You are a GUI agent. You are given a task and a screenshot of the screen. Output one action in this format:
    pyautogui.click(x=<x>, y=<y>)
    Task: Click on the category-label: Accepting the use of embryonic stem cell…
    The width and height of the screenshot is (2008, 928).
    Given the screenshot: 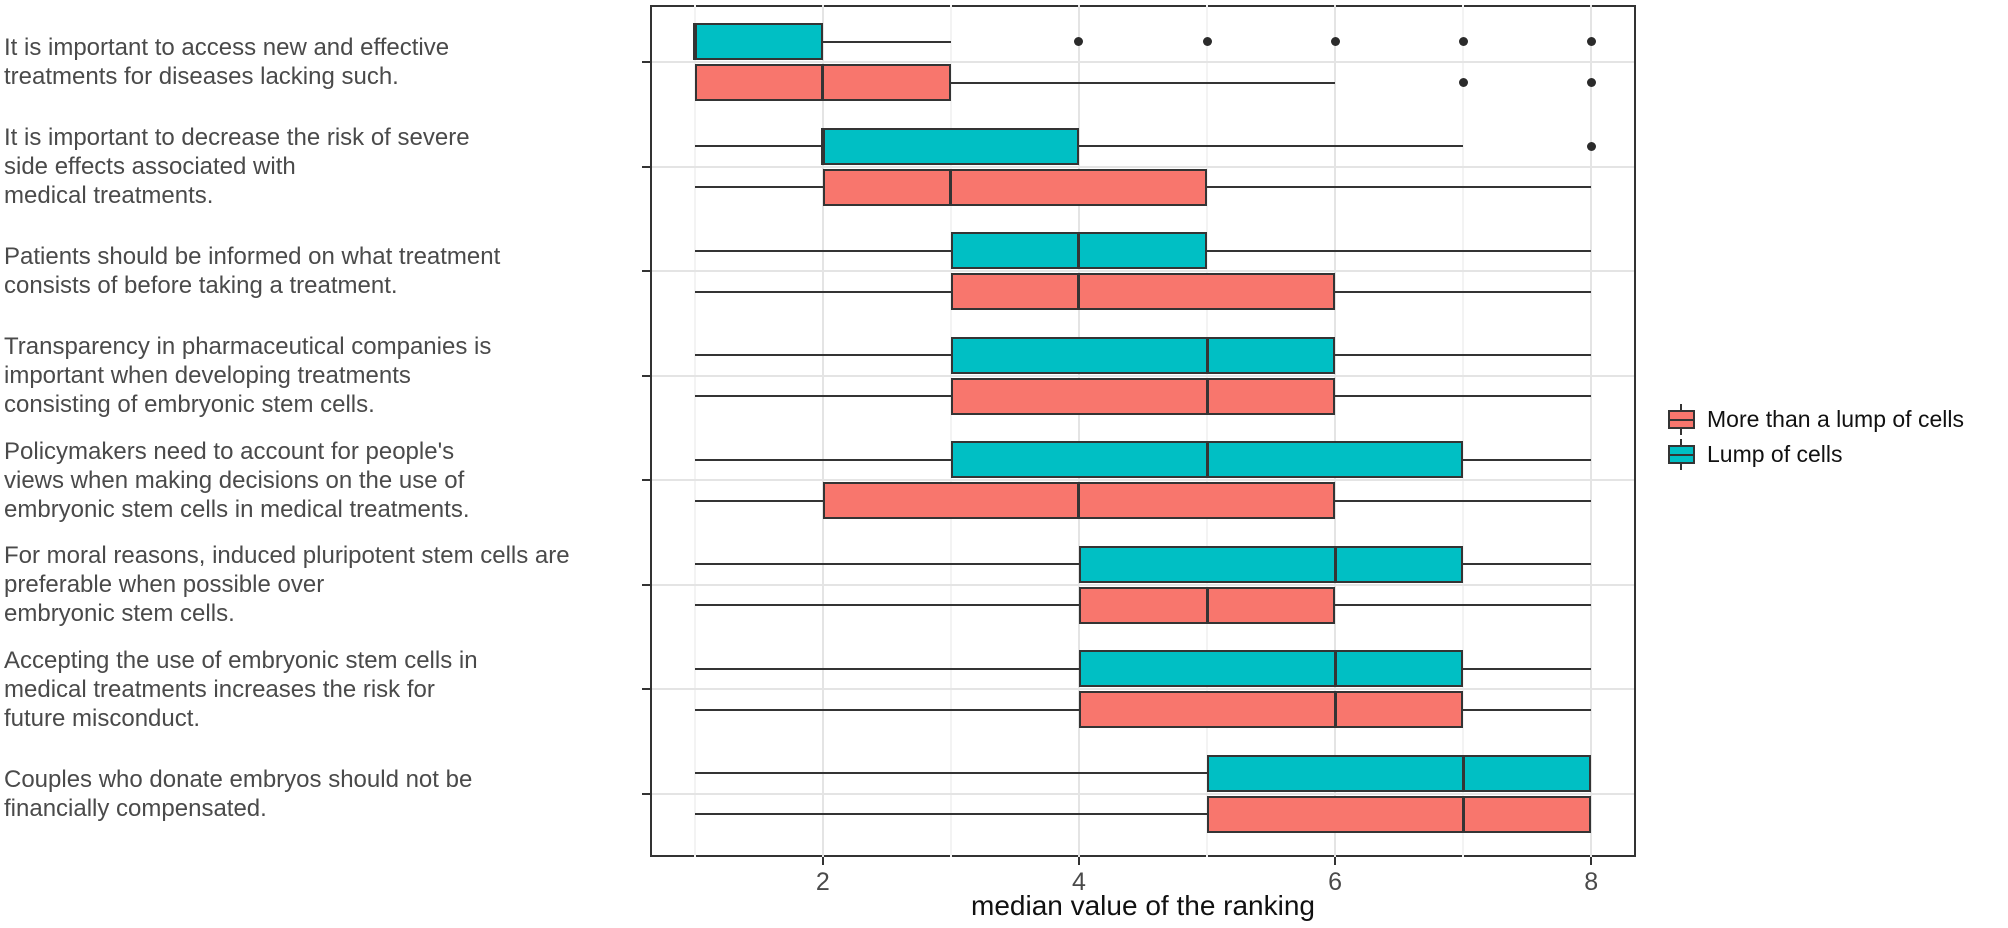 What is the action you would take?
    pyautogui.click(x=241, y=689)
    